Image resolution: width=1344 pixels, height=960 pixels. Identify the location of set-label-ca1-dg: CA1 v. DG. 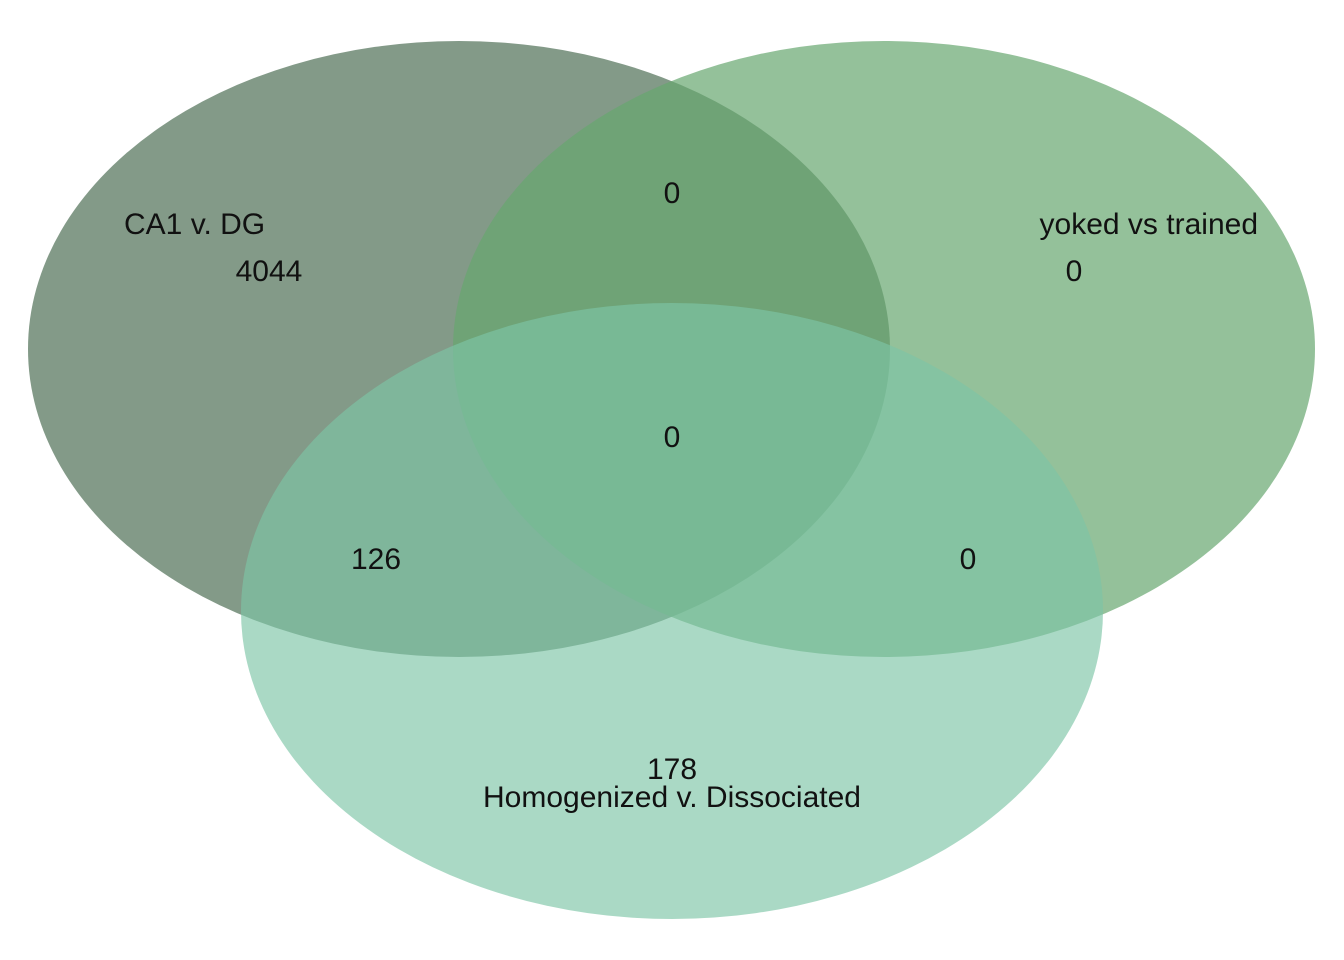
(194, 224).